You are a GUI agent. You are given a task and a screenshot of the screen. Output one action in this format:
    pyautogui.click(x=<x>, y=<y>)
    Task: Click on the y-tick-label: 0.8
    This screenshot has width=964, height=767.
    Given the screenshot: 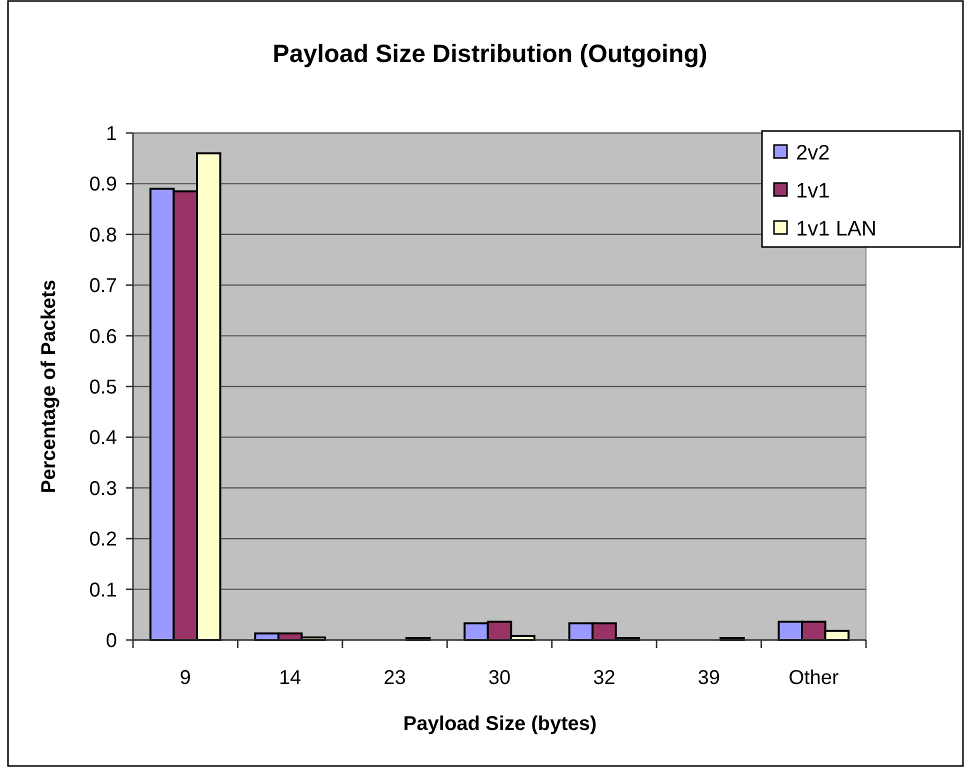 What is the action you would take?
    pyautogui.click(x=103, y=235)
    